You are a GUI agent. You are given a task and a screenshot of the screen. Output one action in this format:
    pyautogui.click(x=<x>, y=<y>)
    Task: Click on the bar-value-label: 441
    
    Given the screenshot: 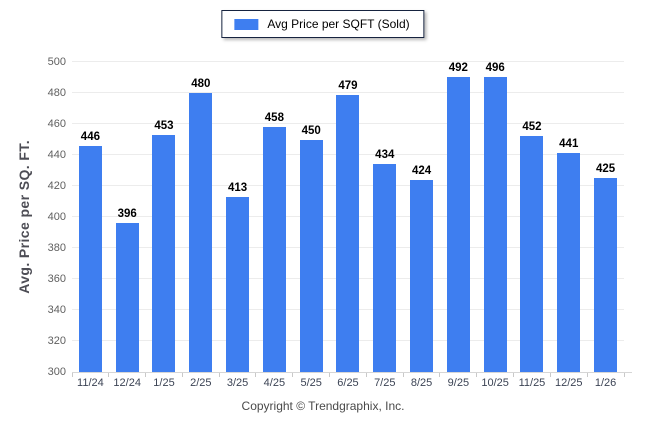 What is the action you would take?
    pyautogui.click(x=569, y=144)
    